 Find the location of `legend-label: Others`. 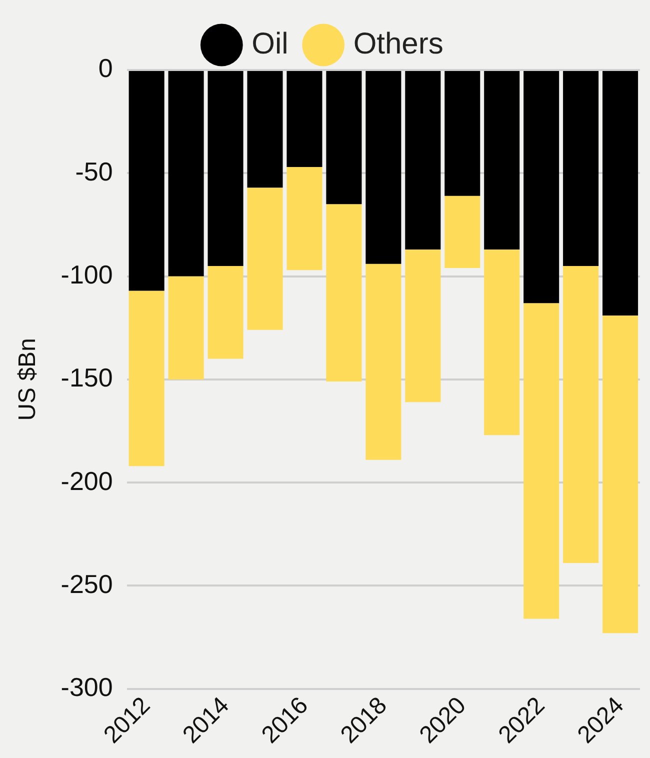

legend-label: Others is located at coordinates (398, 43).